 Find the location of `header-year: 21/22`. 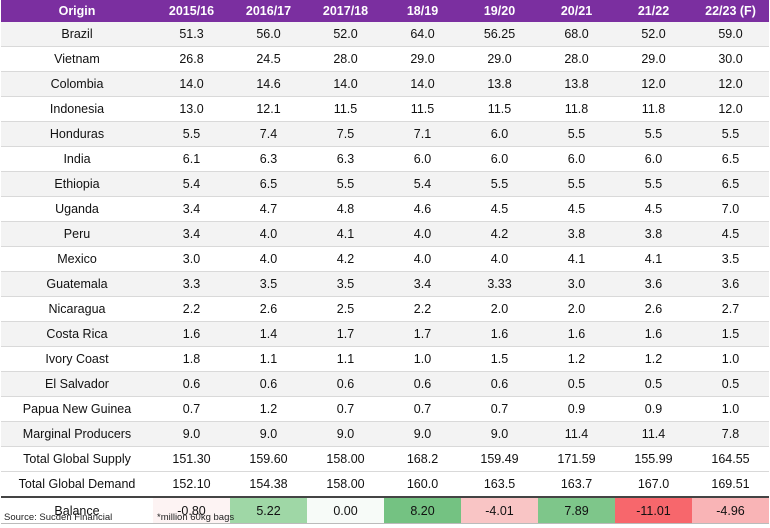

header-year: 21/22 is located at coordinates (653, 11).